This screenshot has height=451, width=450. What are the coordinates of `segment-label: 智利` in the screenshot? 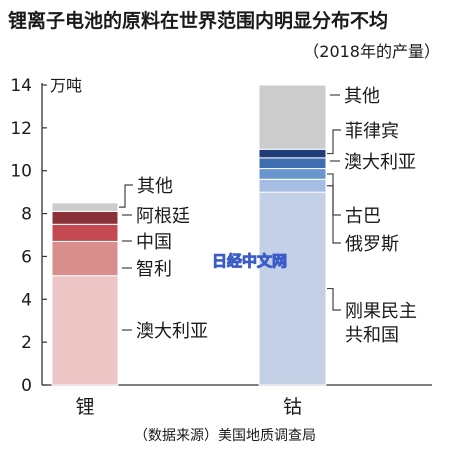 It's located at (154, 269).